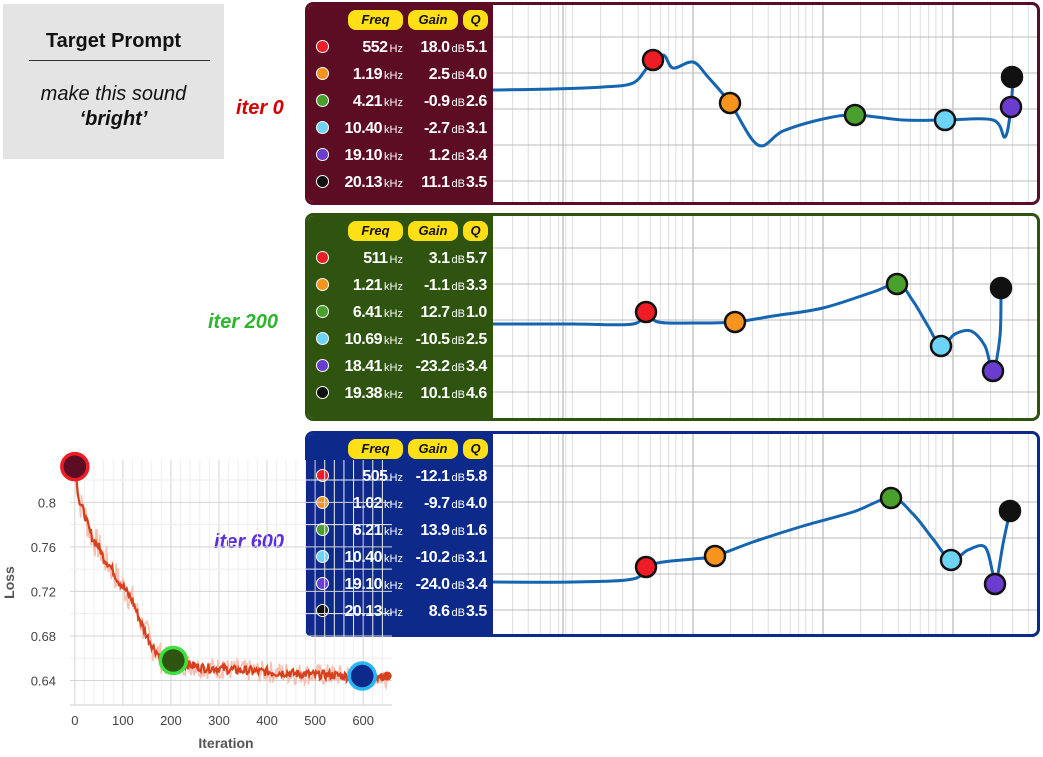 This screenshot has height=757, width=1043. I want to click on band-freq: 6.41 kHz, so click(378, 313).